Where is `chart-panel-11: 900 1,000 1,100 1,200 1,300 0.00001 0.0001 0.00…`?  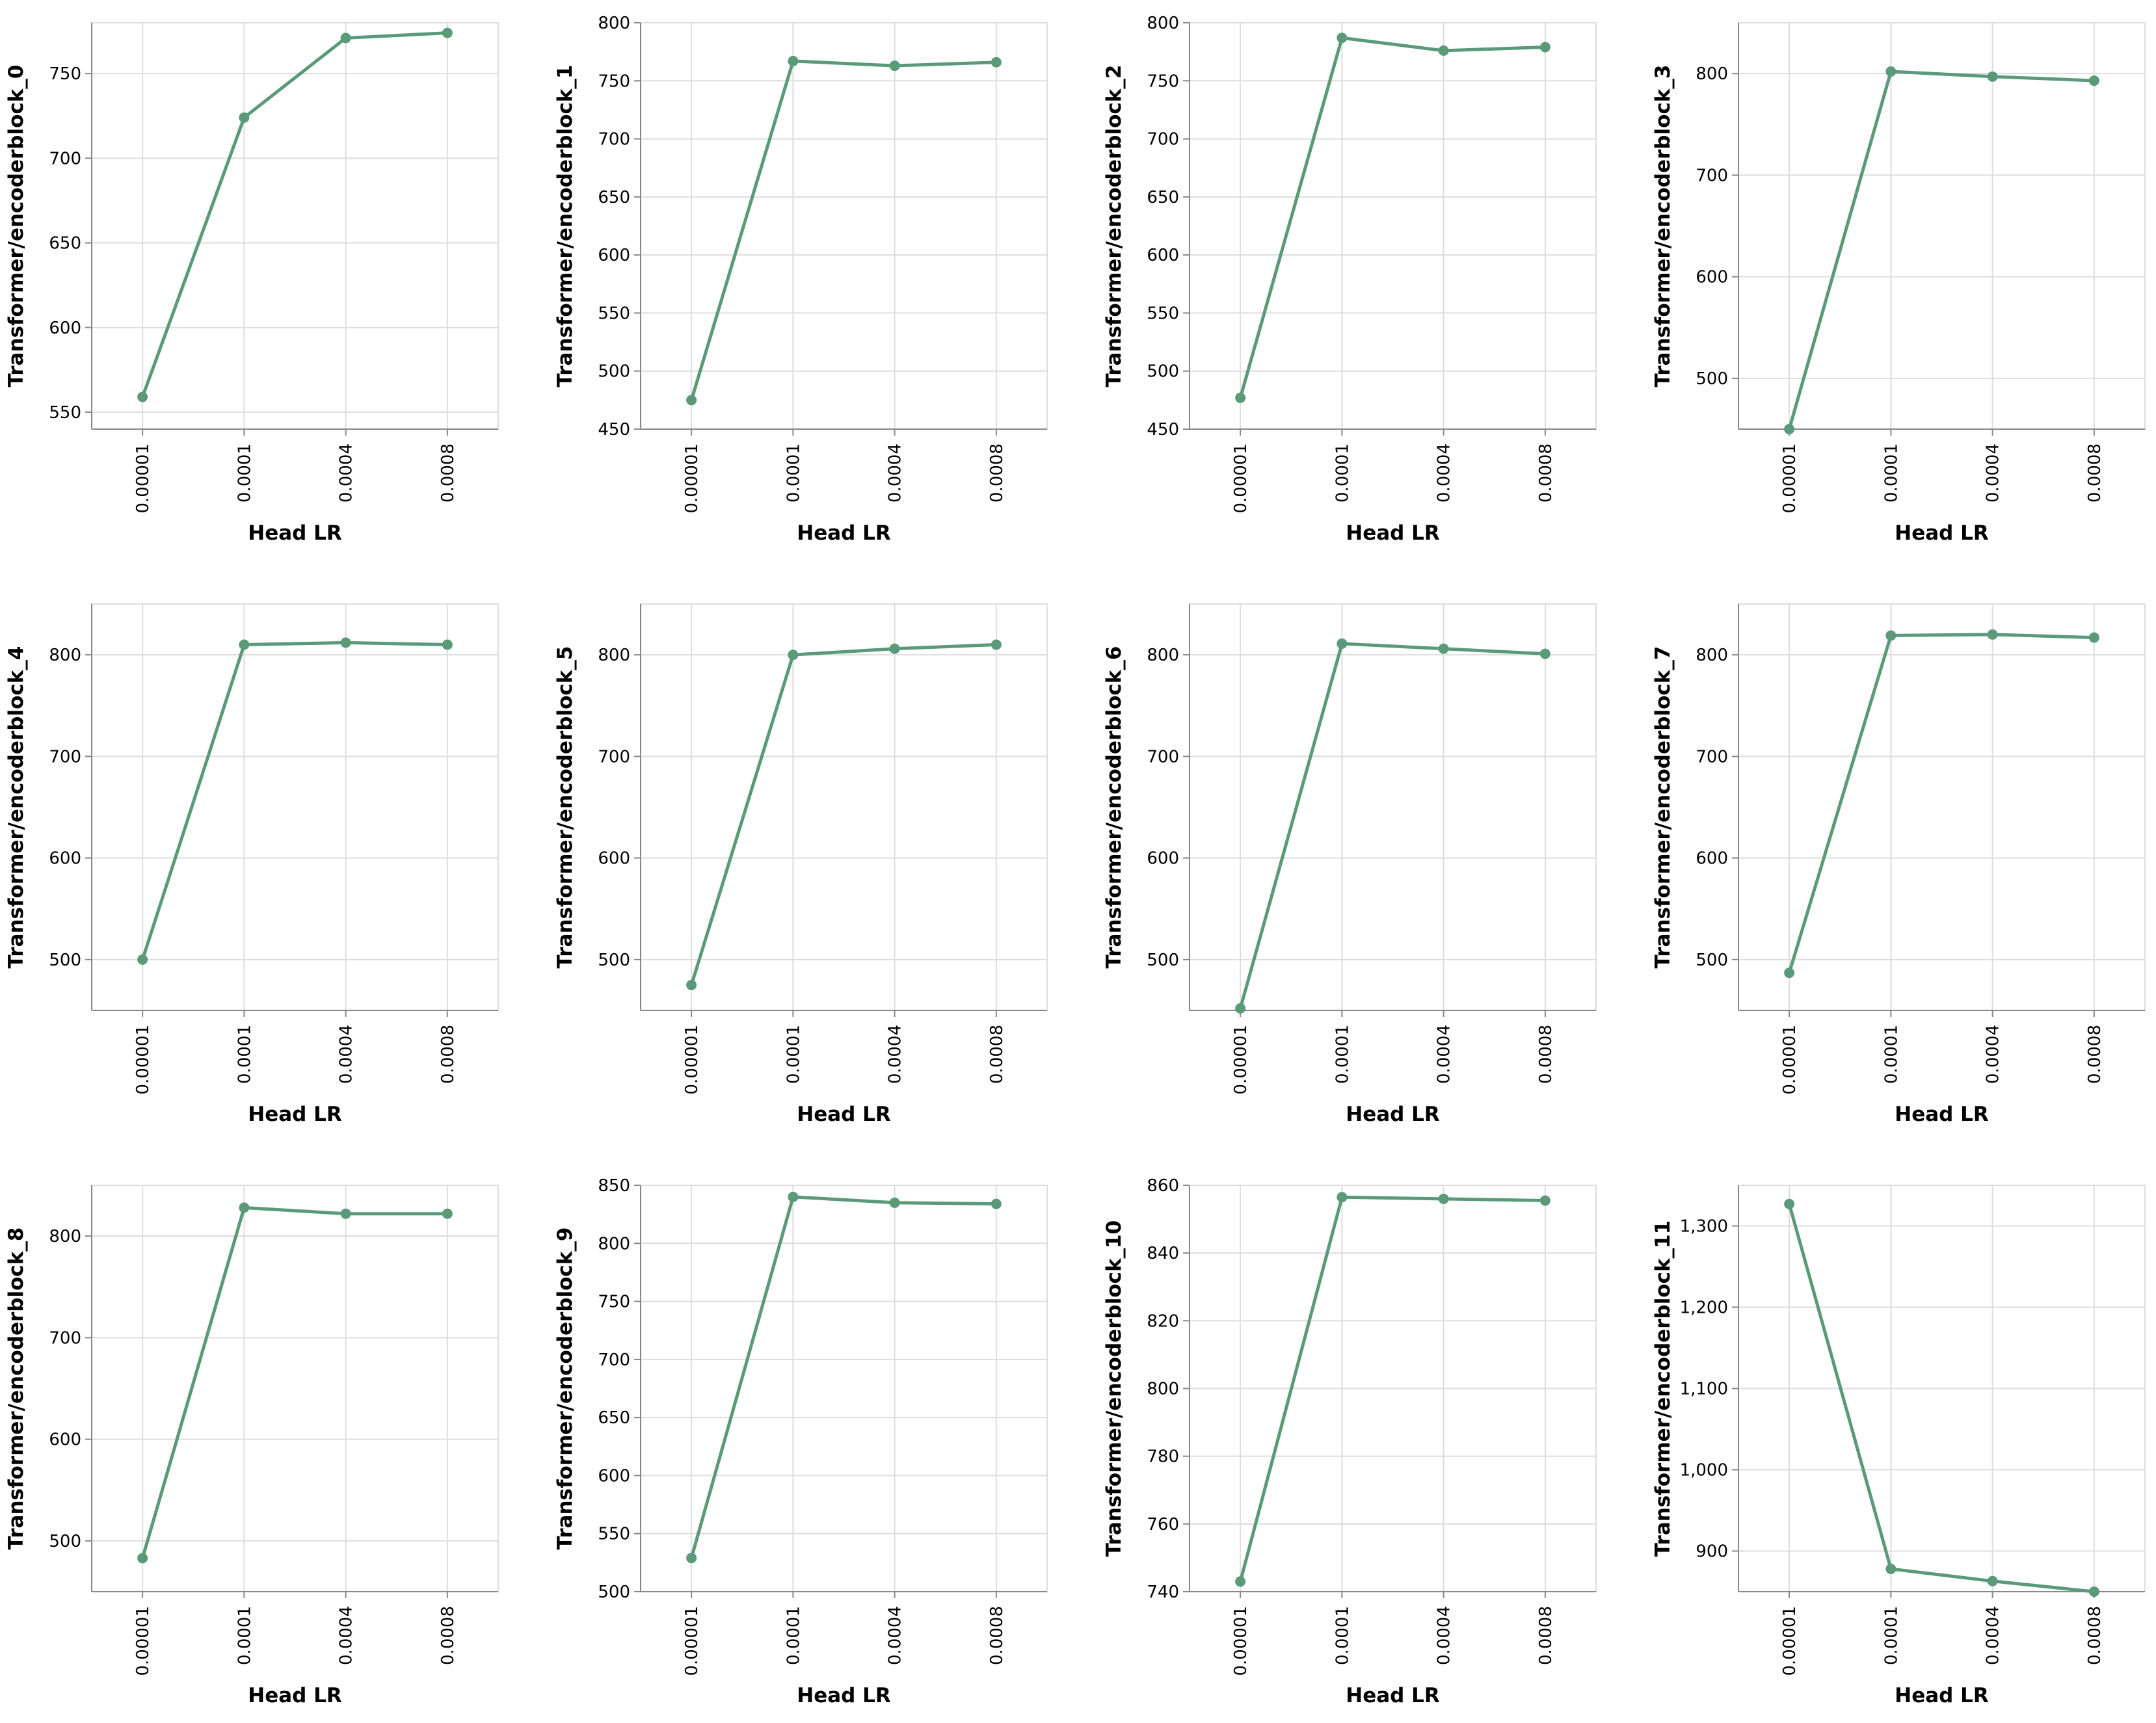
chart-panel-11: 900 1,000 1,100 1,200 1,300 0.00001 0.0001 0.00… is located at coordinates (1899, 1446).